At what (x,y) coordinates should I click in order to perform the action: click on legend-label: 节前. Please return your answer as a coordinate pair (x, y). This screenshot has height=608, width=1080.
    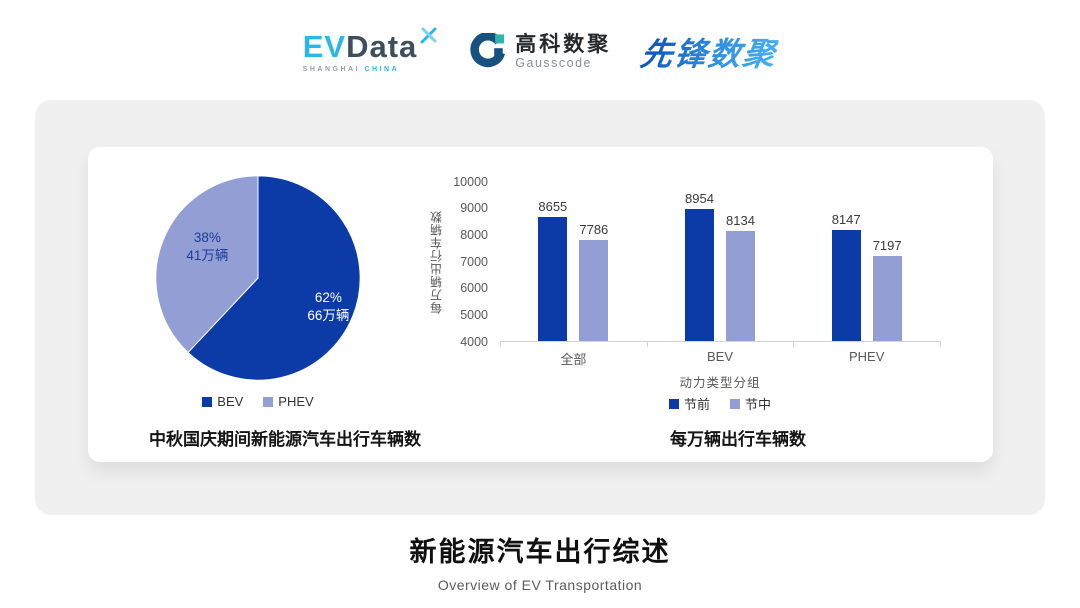
    Looking at the image, I should click on (696, 404).